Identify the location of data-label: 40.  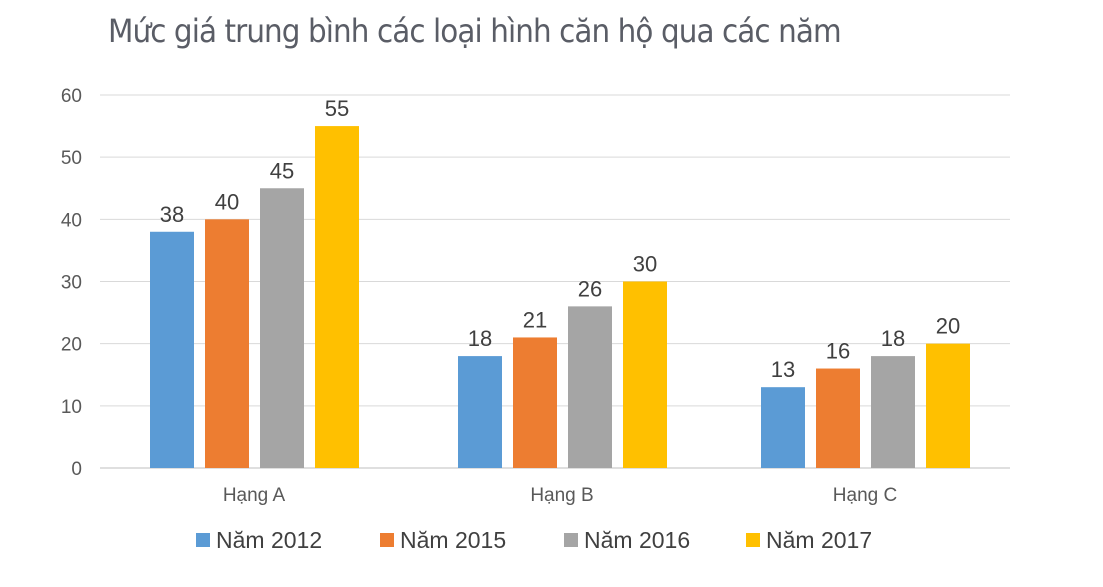
(227, 201).